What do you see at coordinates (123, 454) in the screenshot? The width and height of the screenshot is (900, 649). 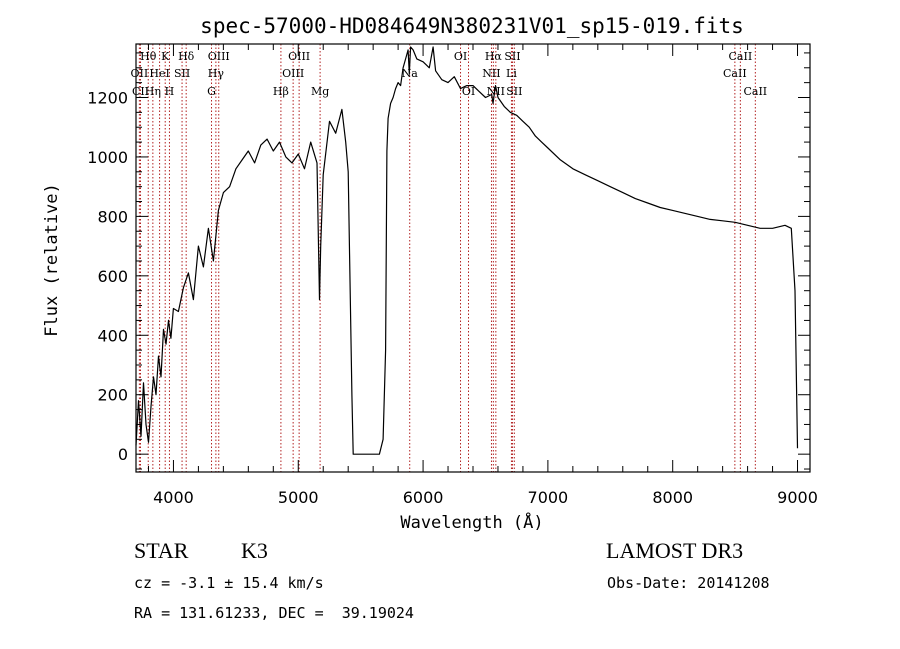 I see `y-tick-label: 0` at bounding box center [123, 454].